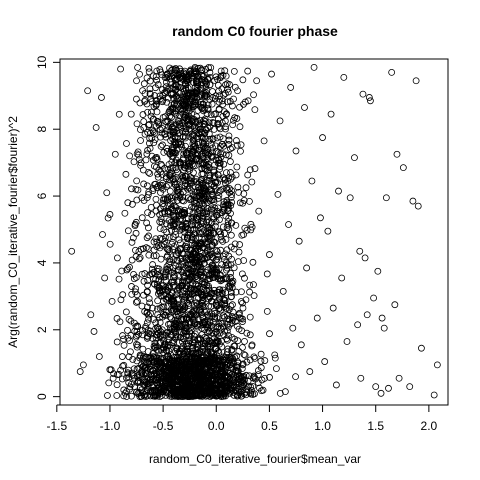 The image size is (480, 480). What do you see at coordinates (110, 426) in the screenshot?
I see `x-tick-label: -1.0` at bounding box center [110, 426].